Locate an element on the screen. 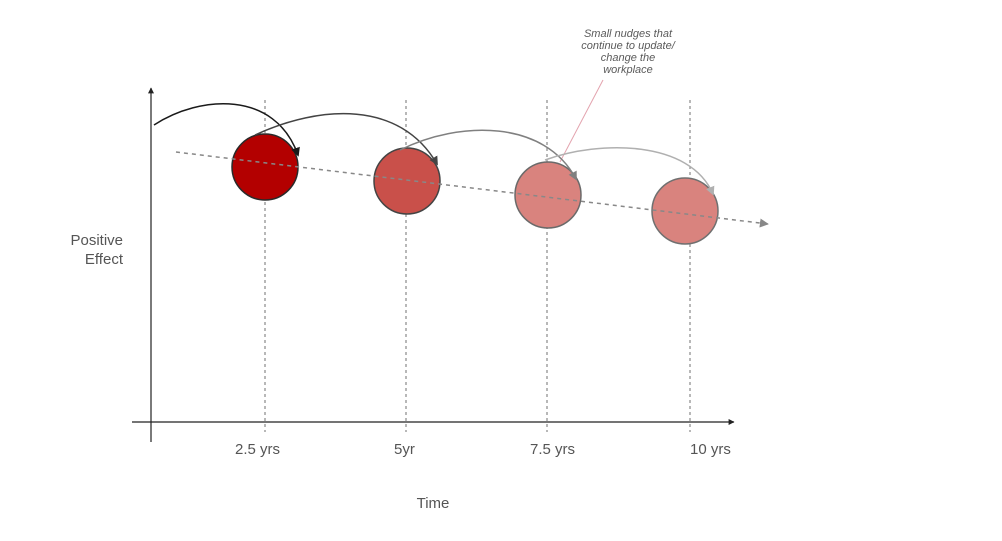 The height and width of the screenshot is (541, 1002). annotation-leader is located at coordinates (581, 121).